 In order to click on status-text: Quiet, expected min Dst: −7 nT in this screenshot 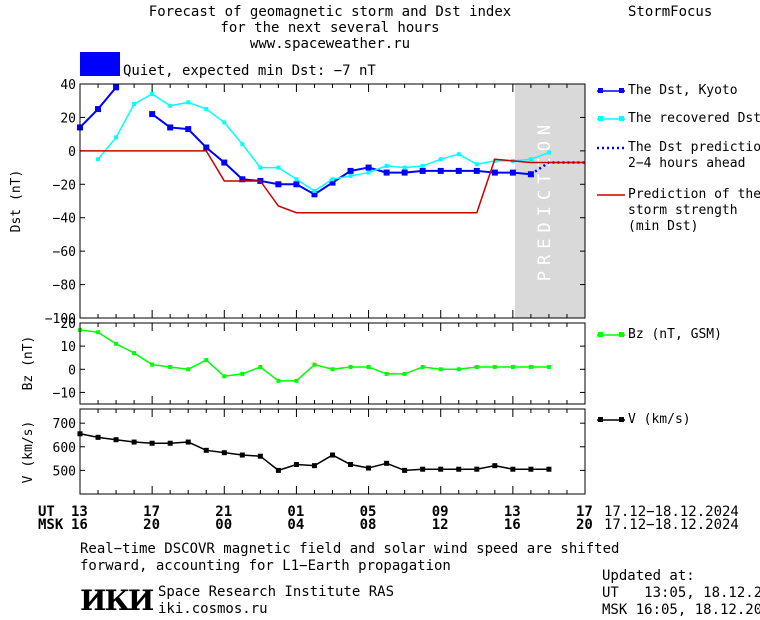, I will do `click(249, 71)`.